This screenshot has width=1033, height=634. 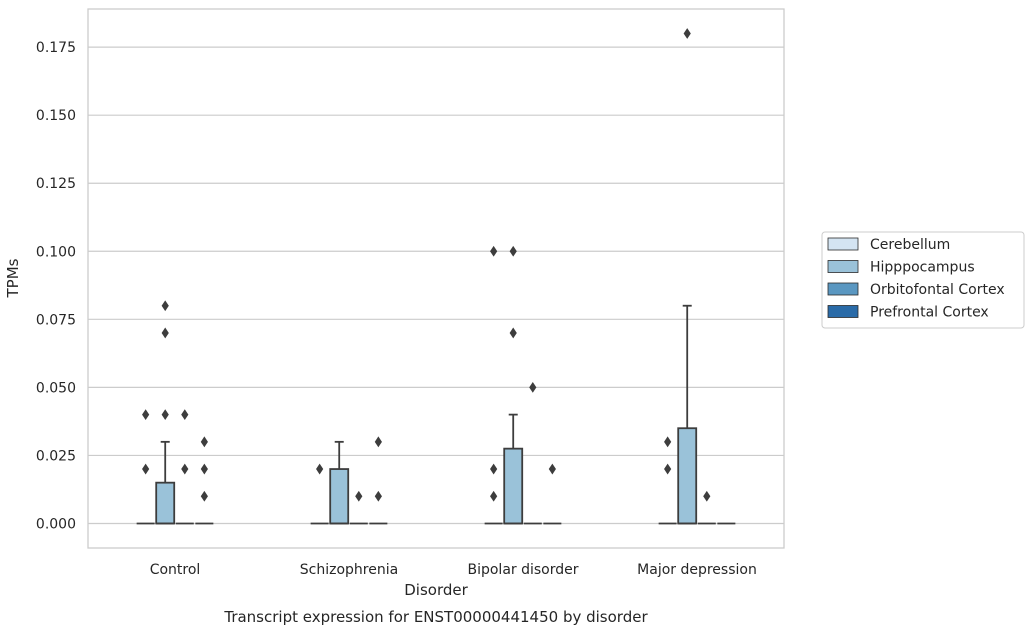 I want to click on x-tick-label: Schizophrenia, so click(x=349, y=570).